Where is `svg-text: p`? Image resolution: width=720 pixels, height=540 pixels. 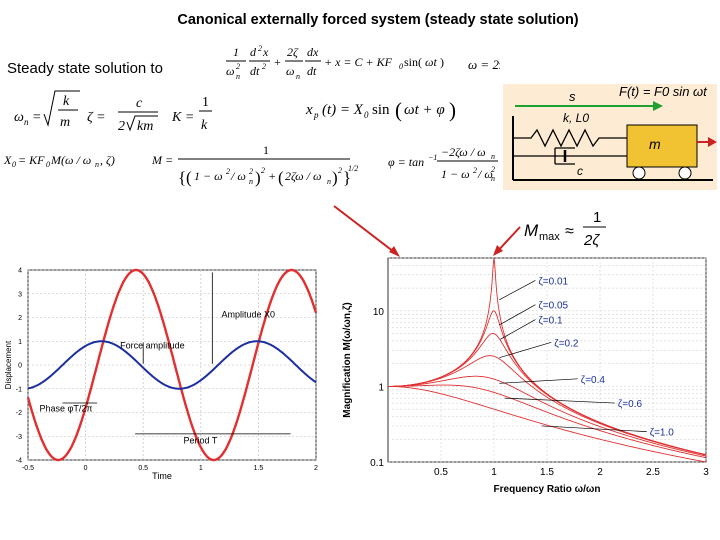
svg-text: p is located at coordinates (316, 115).